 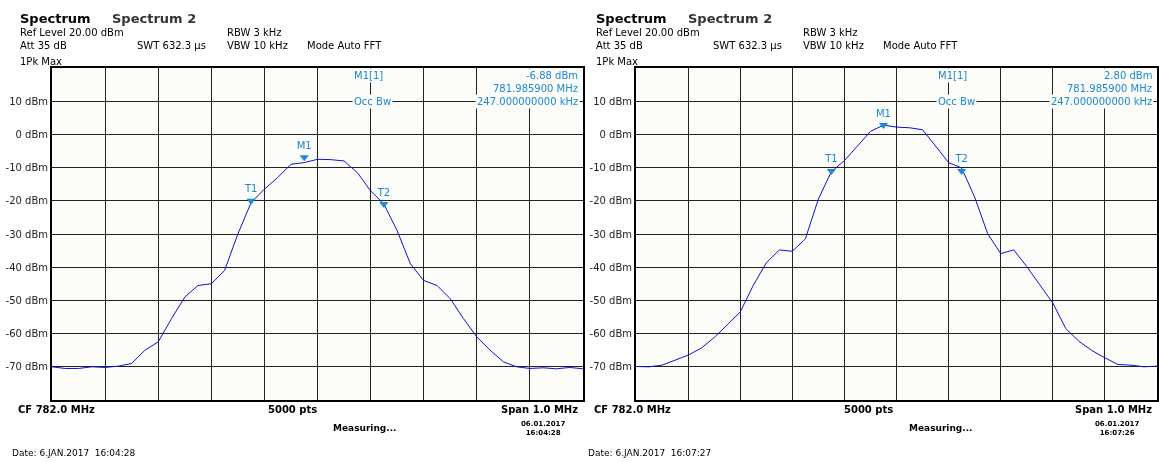 I want to click on annotation: -6.88 dBm, so click(x=552, y=75).